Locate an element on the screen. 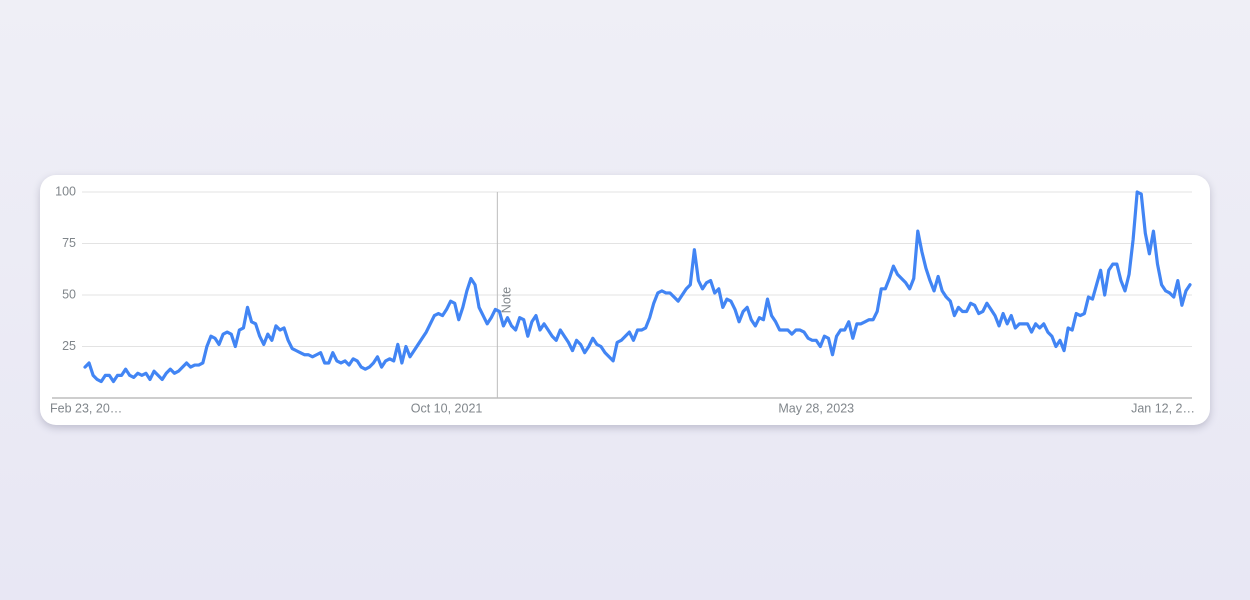 This screenshot has width=1250, height=600. y-tick-label: 25 is located at coordinates (69, 346).